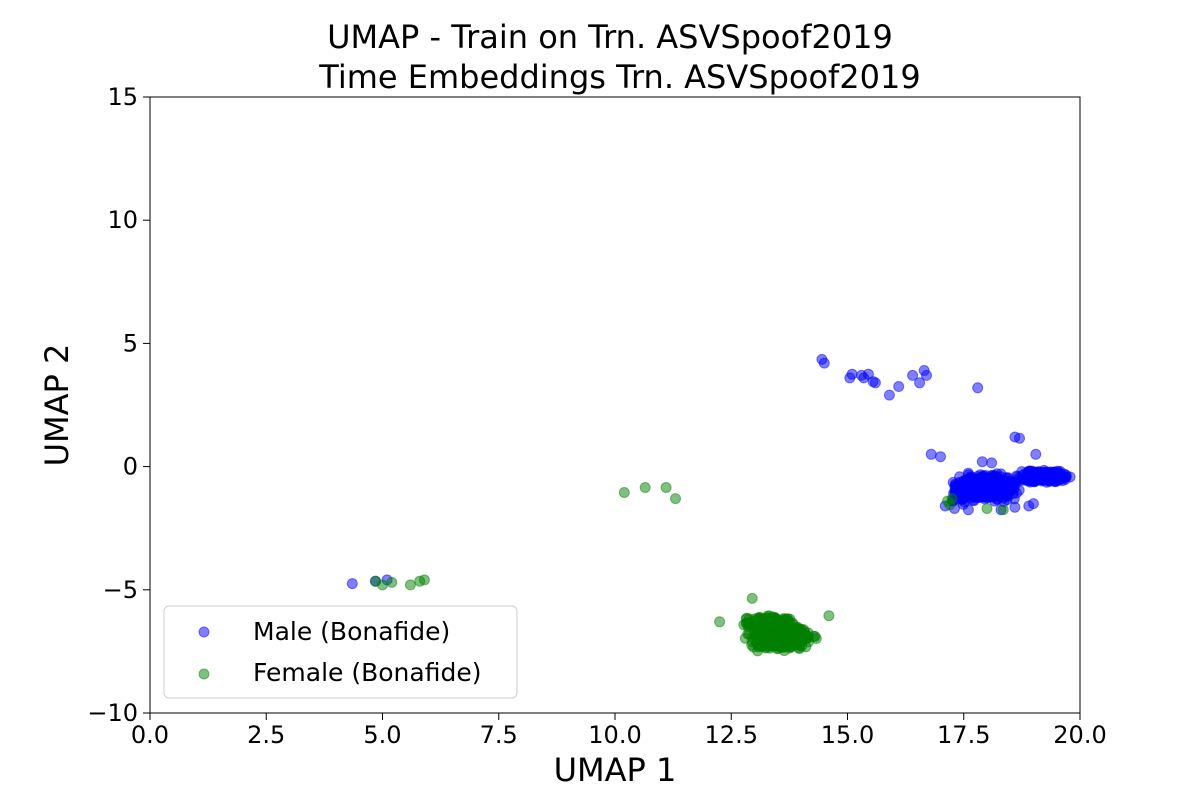 The width and height of the screenshot is (1200, 800). Describe the element at coordinates (731, 735) in the screenshot. I see `x-tick-label: 12.5` at that location.